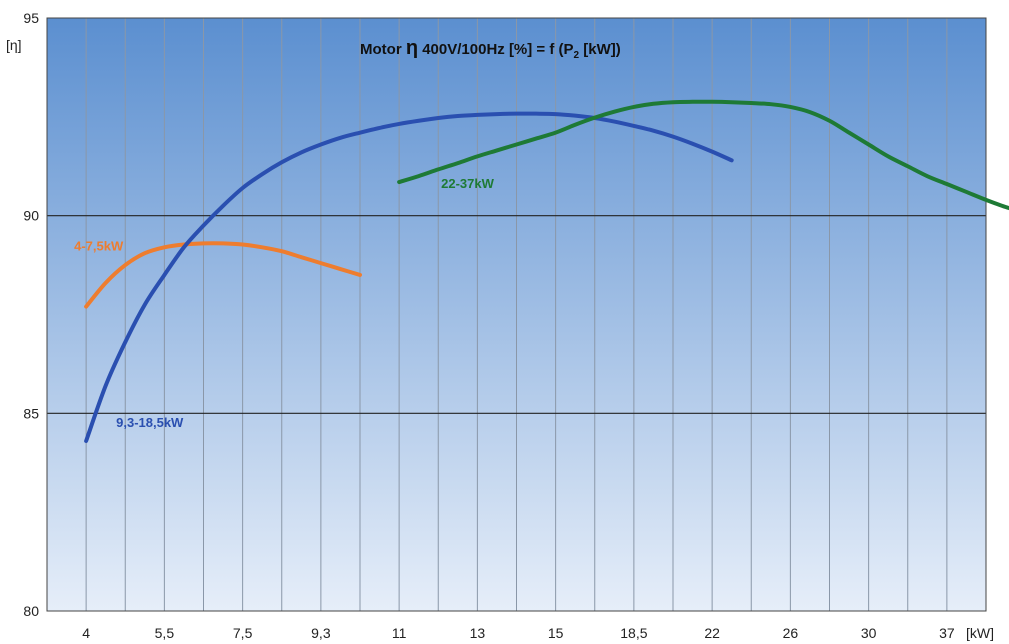  I want to click on x-tick-label: 9,3, so click(321, 633).